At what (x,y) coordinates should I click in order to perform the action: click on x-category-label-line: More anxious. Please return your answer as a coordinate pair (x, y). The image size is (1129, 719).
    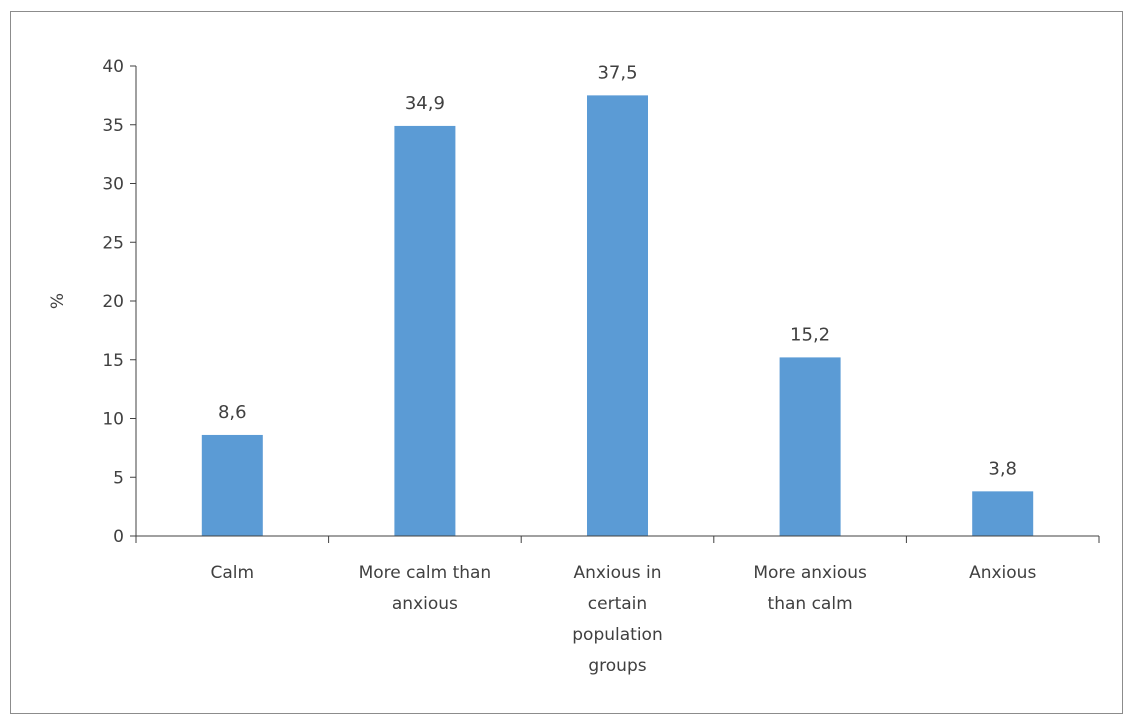
    Looking at the image, I should click on (810, 573).